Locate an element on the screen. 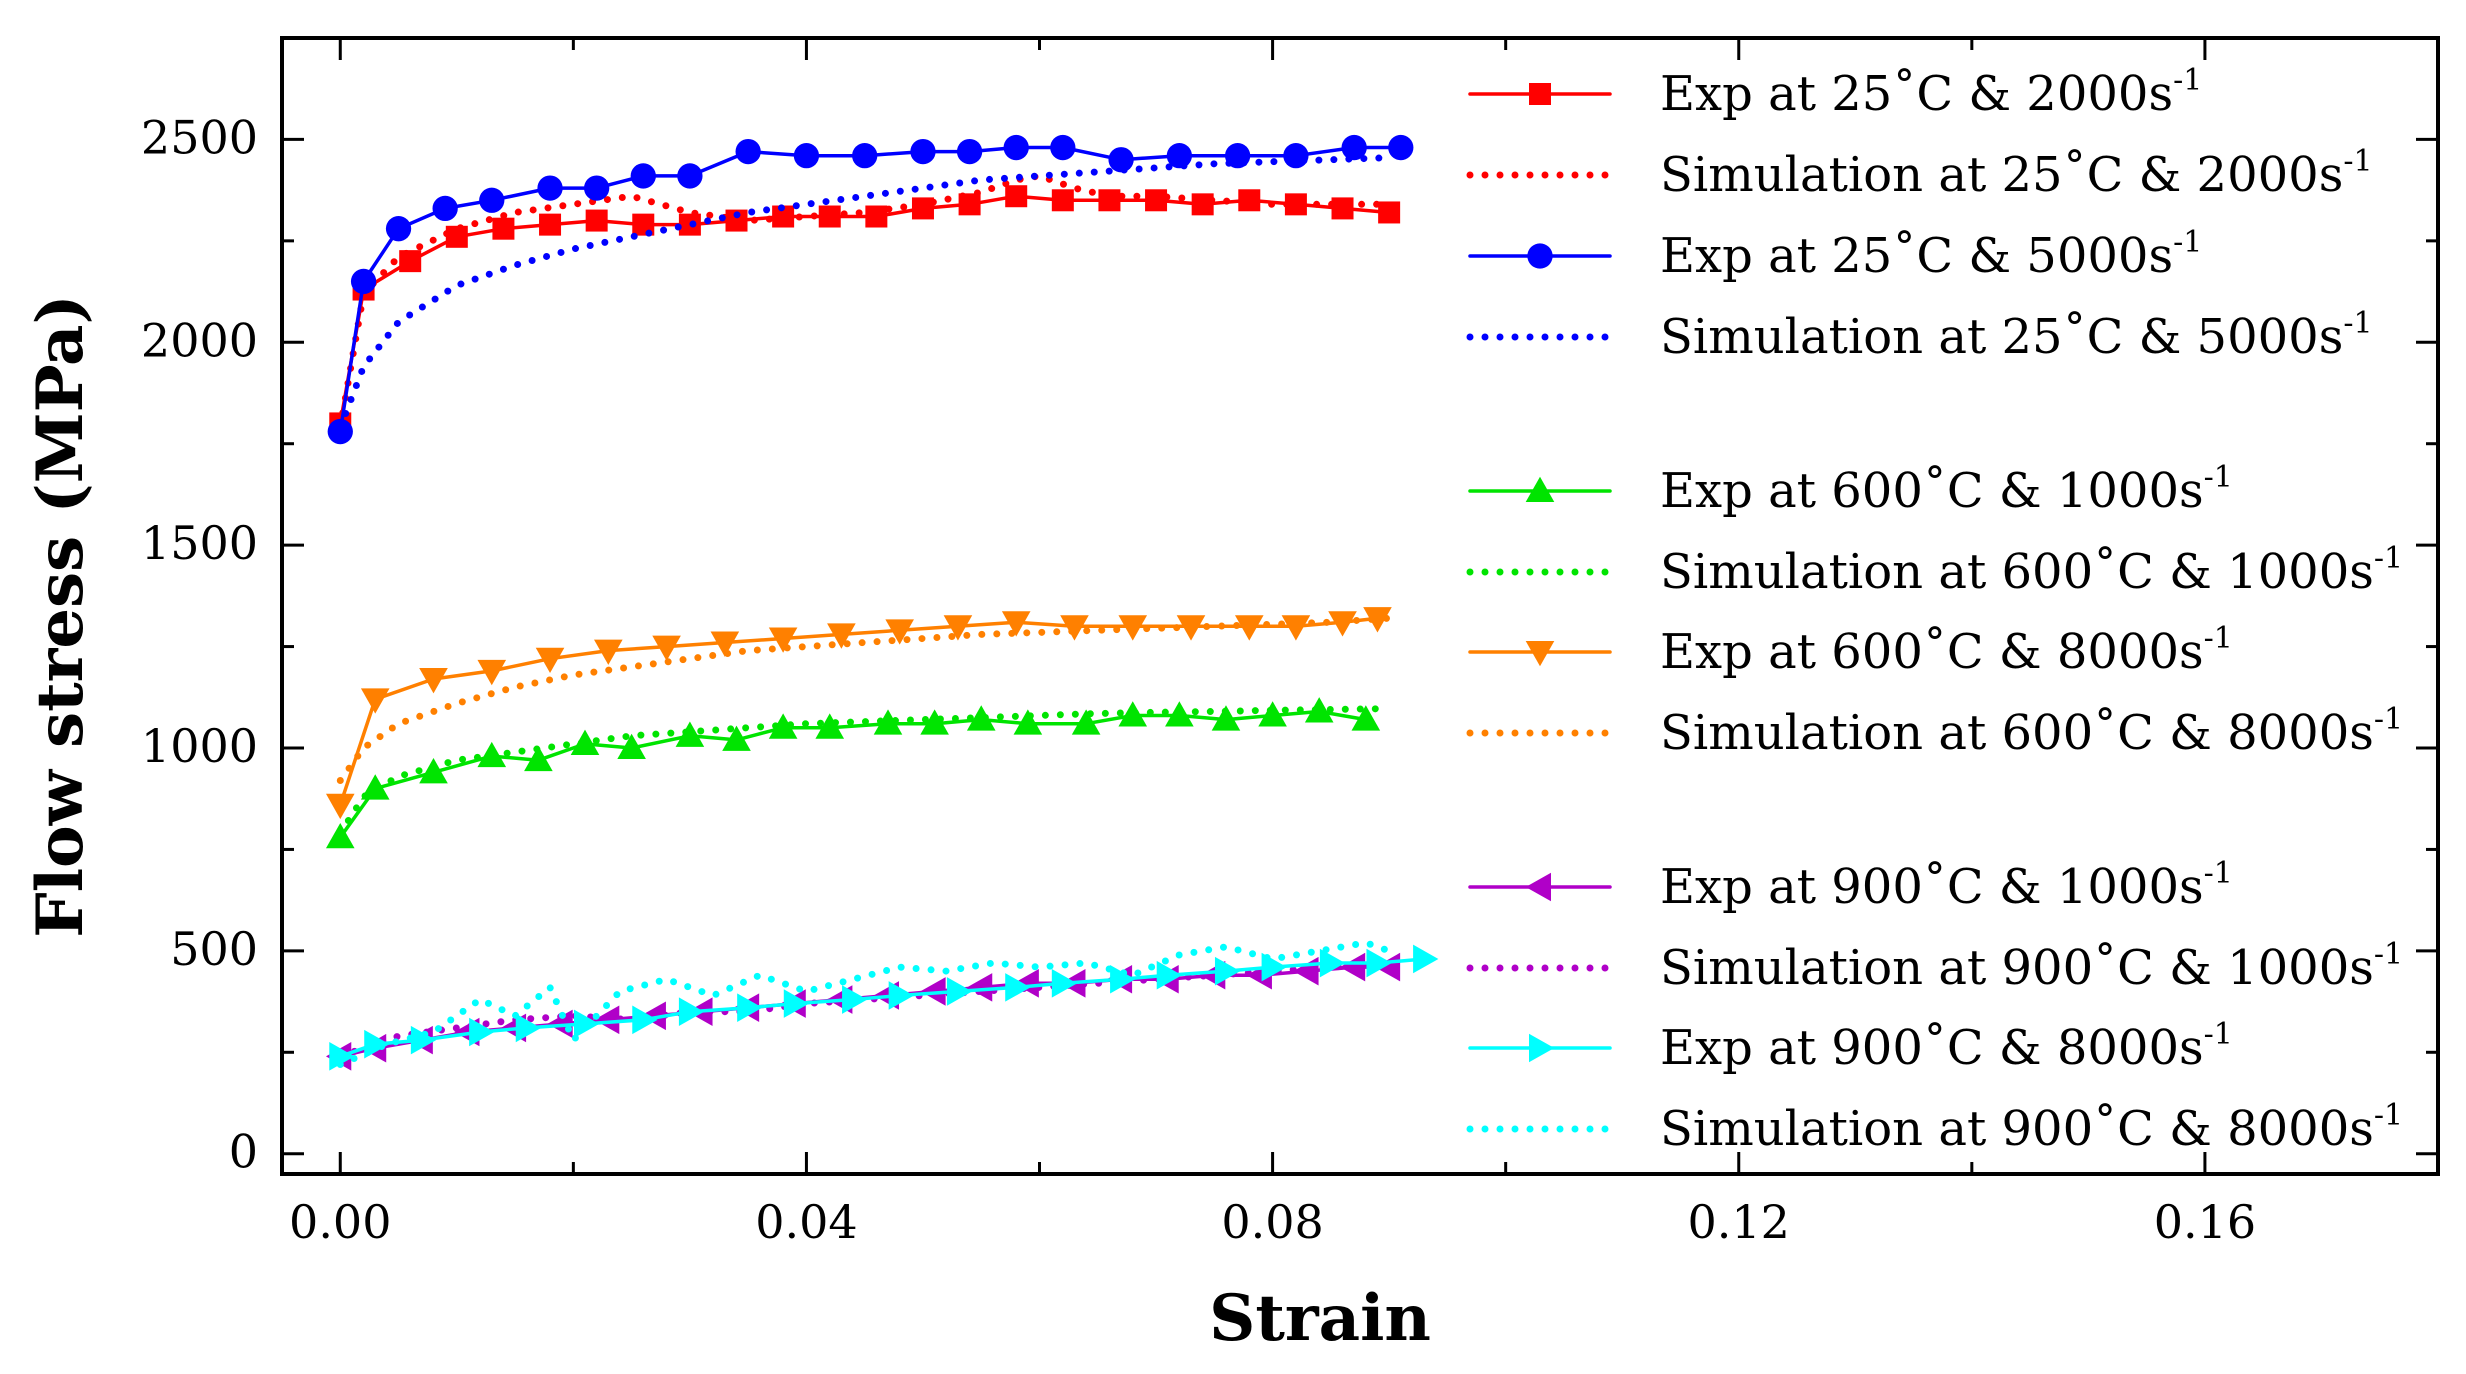 Image resolution: width=2466 pixels, height=1374 pixels. legend-entry: Simulation at 25˚C & 2000s-1 is located at coordinates (1919, 173).